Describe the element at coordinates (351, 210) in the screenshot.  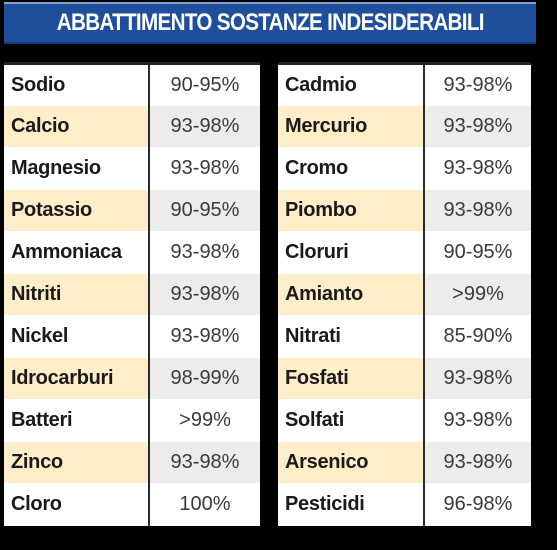
I see `substance-name: Piombo` at that location.